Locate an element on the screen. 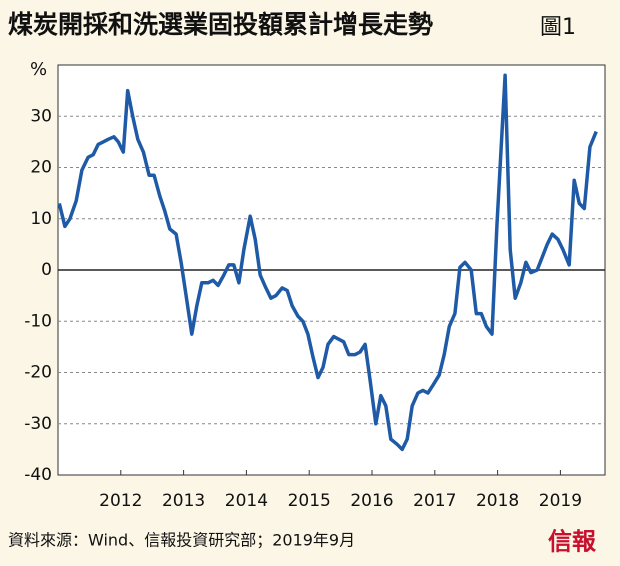 The image size is (620, 566). x-tick-label: 2012 is located at coordinates (120, 501).